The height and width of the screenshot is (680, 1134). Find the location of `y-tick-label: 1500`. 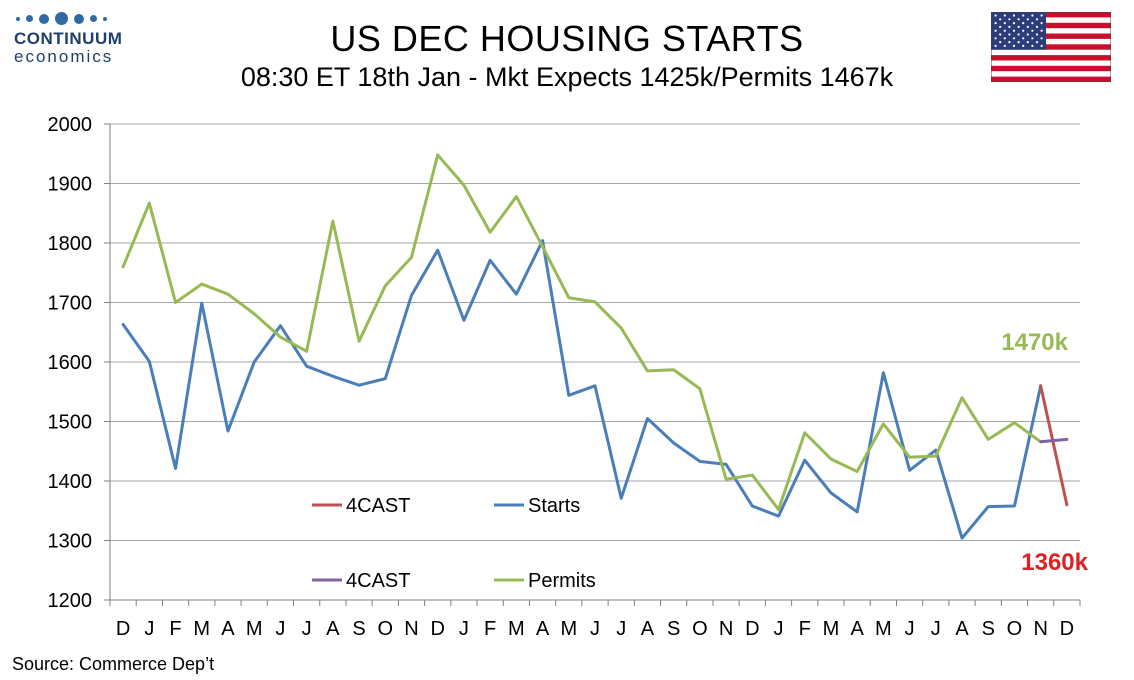

y-tick-label: 1500 is located at coordinates (70, 423).